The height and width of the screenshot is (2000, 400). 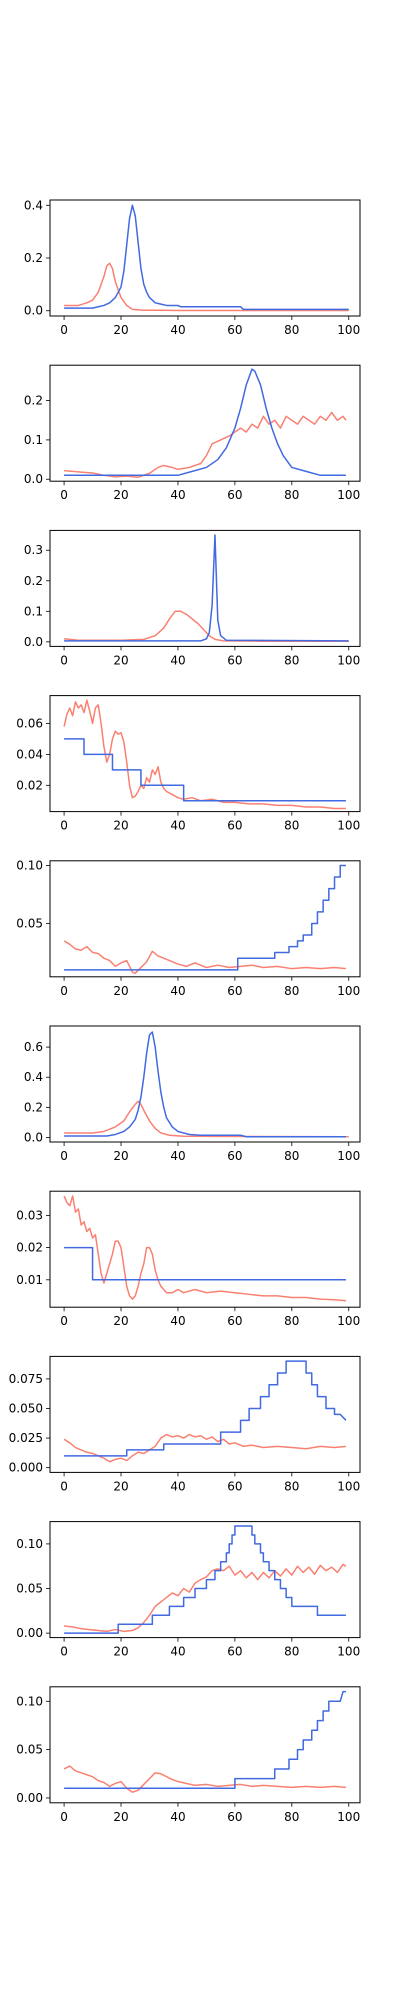 I want to click on subplot-8: 0 20 40 60 80 100 0.000 0.025 0.050 0.075, so click(x=185, y=1424).